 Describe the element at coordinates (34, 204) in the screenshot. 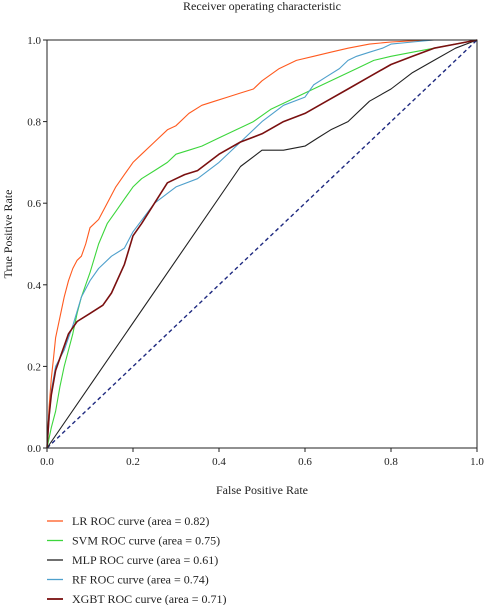

I see `y-tick-label: 0.6` at that location.